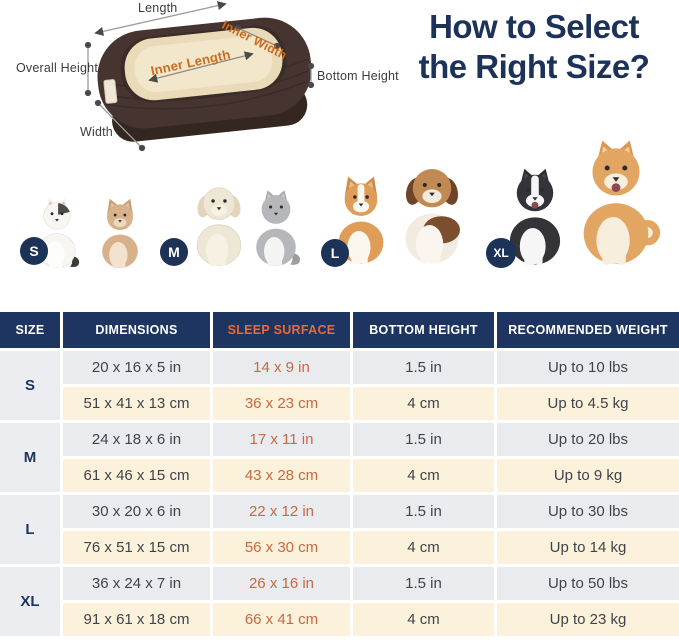 This screenshot has height=640, width=679. I want to click on bed-brand-tag, so click(110, 91).